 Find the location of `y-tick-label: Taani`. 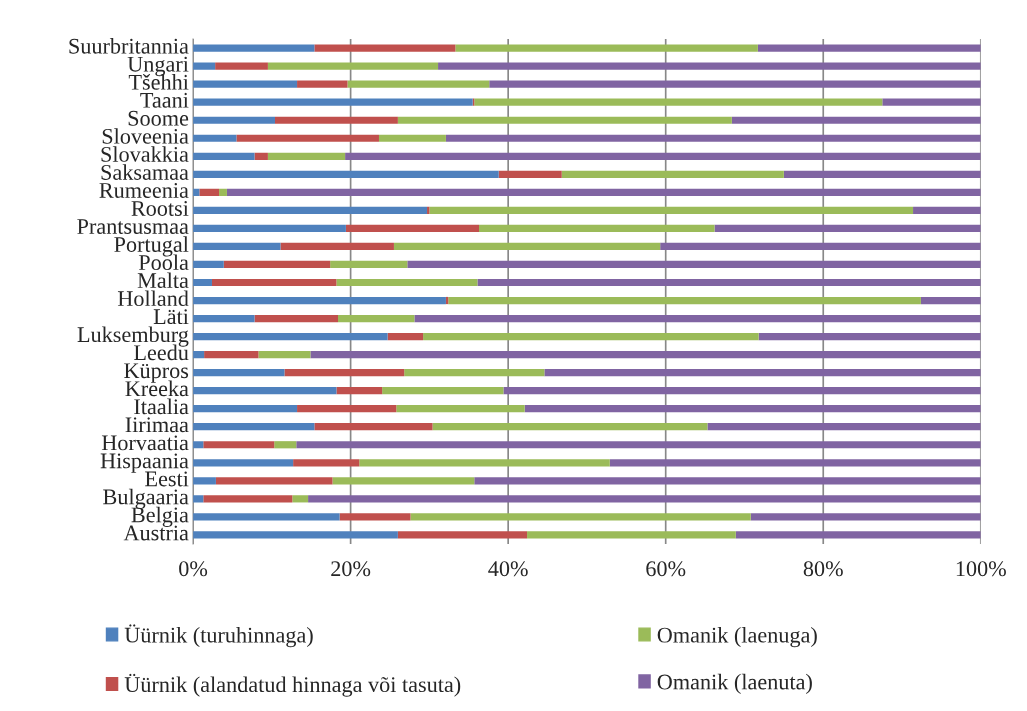

y-tick-label: Taani is located at coordinates (164, 100).